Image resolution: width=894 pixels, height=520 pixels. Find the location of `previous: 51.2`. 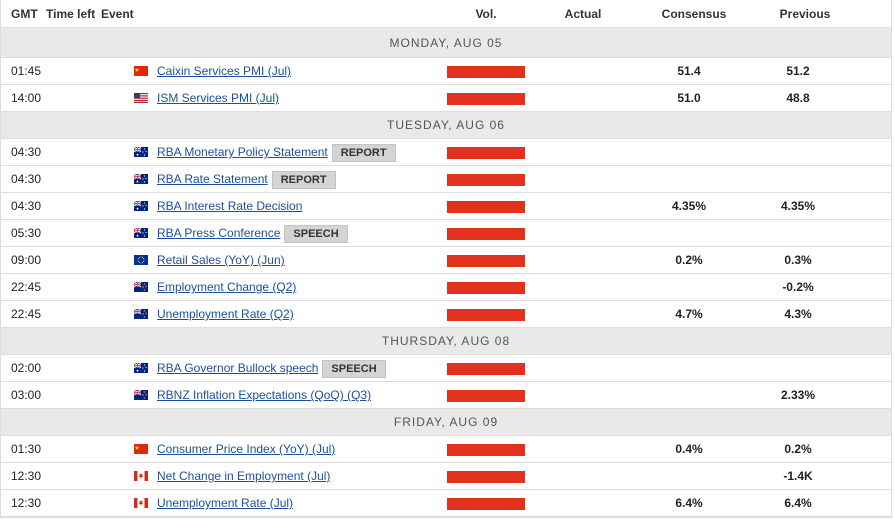

previous: 51.2 is located at coordinates (798, 71).